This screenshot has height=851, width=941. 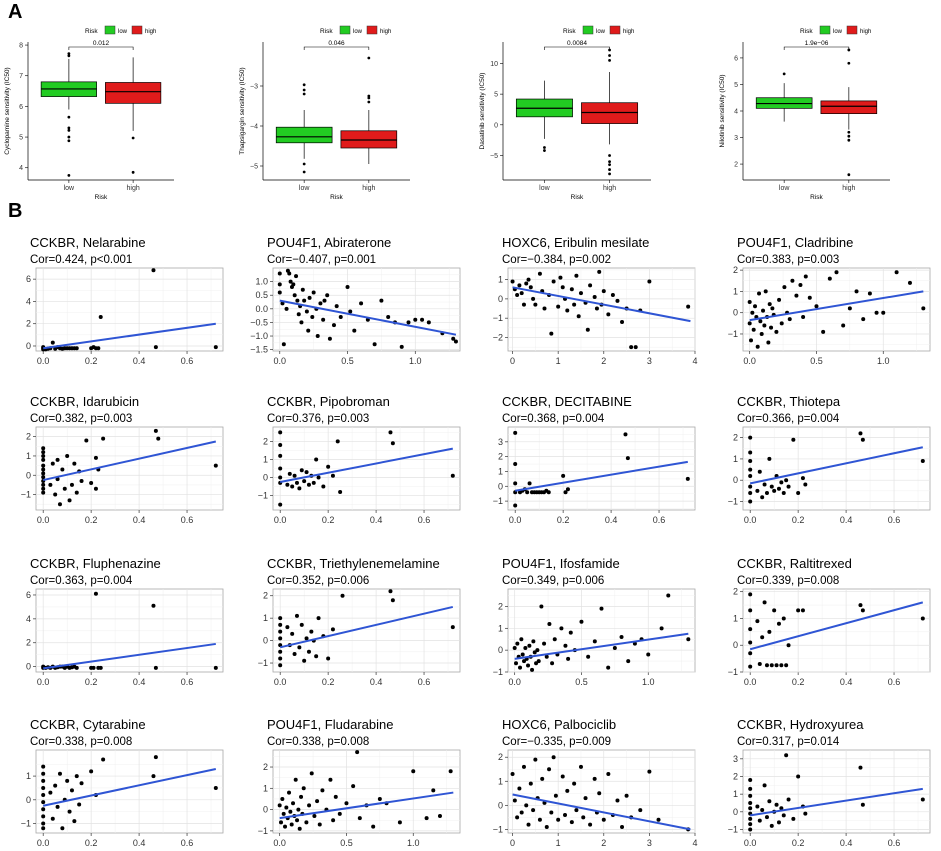 I want to click on y-tick-label: 1, so click(x=735, y=794).